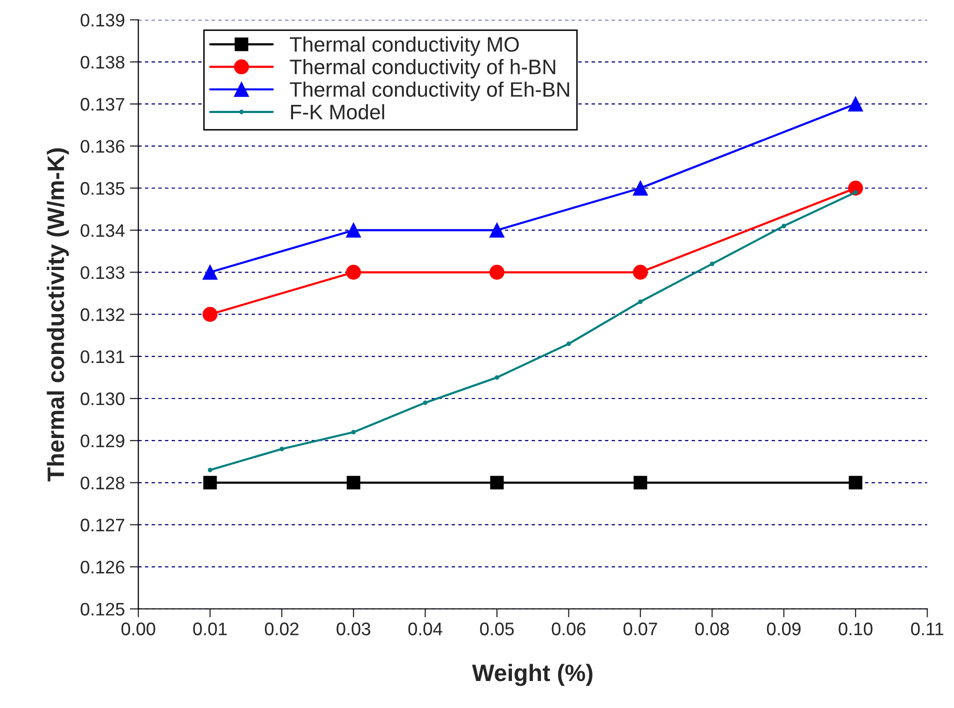 This screenshot has height=708, width=954. What do you see at coordinates (353, 629) in the screenshot?
I see `x-tick-label: 0.03` at bounding box center [353, 629].